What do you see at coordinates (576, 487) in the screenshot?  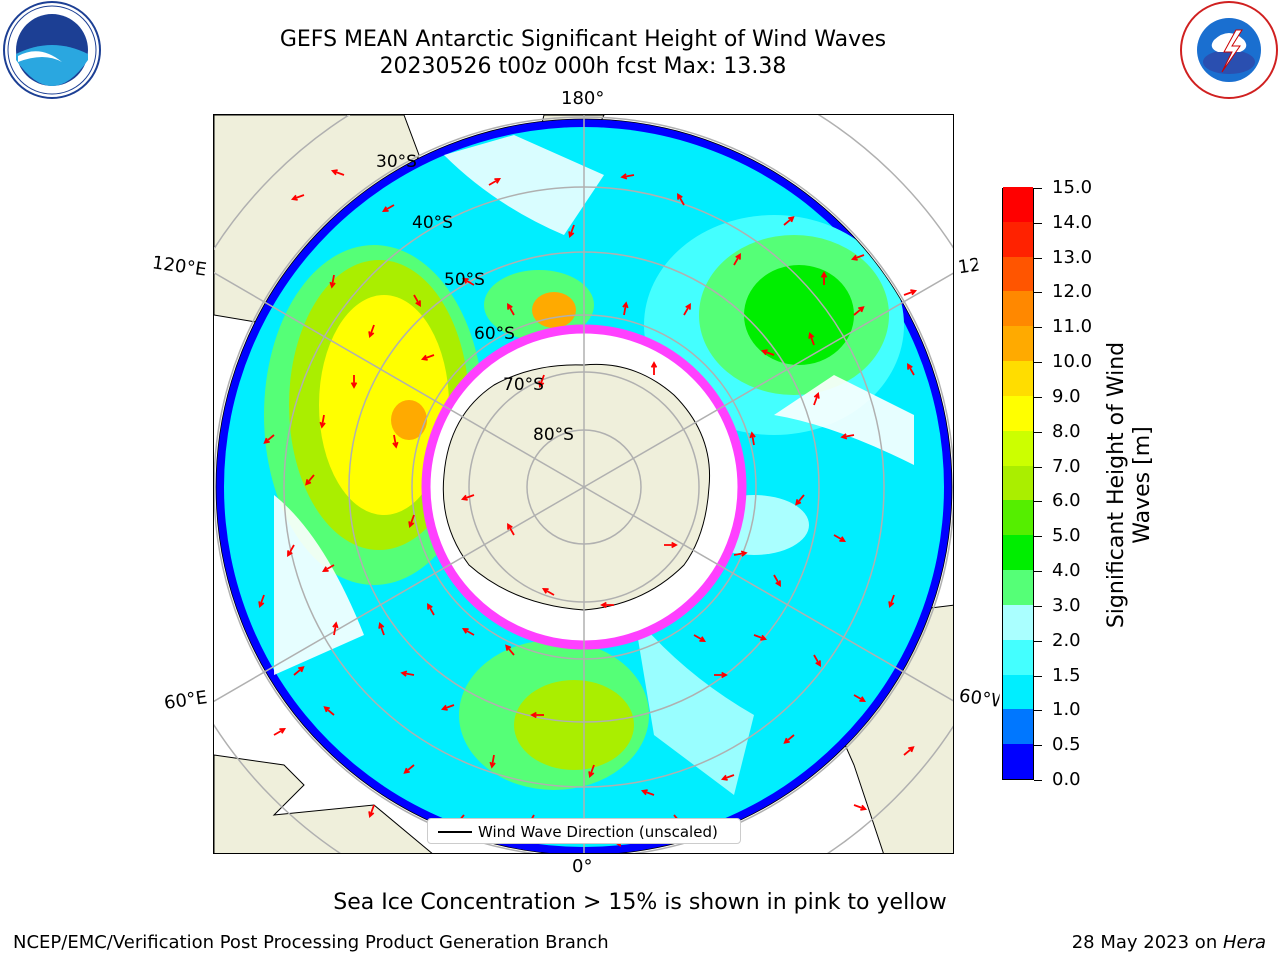 I see `antarctica-land` at bounding box center [576, 487].